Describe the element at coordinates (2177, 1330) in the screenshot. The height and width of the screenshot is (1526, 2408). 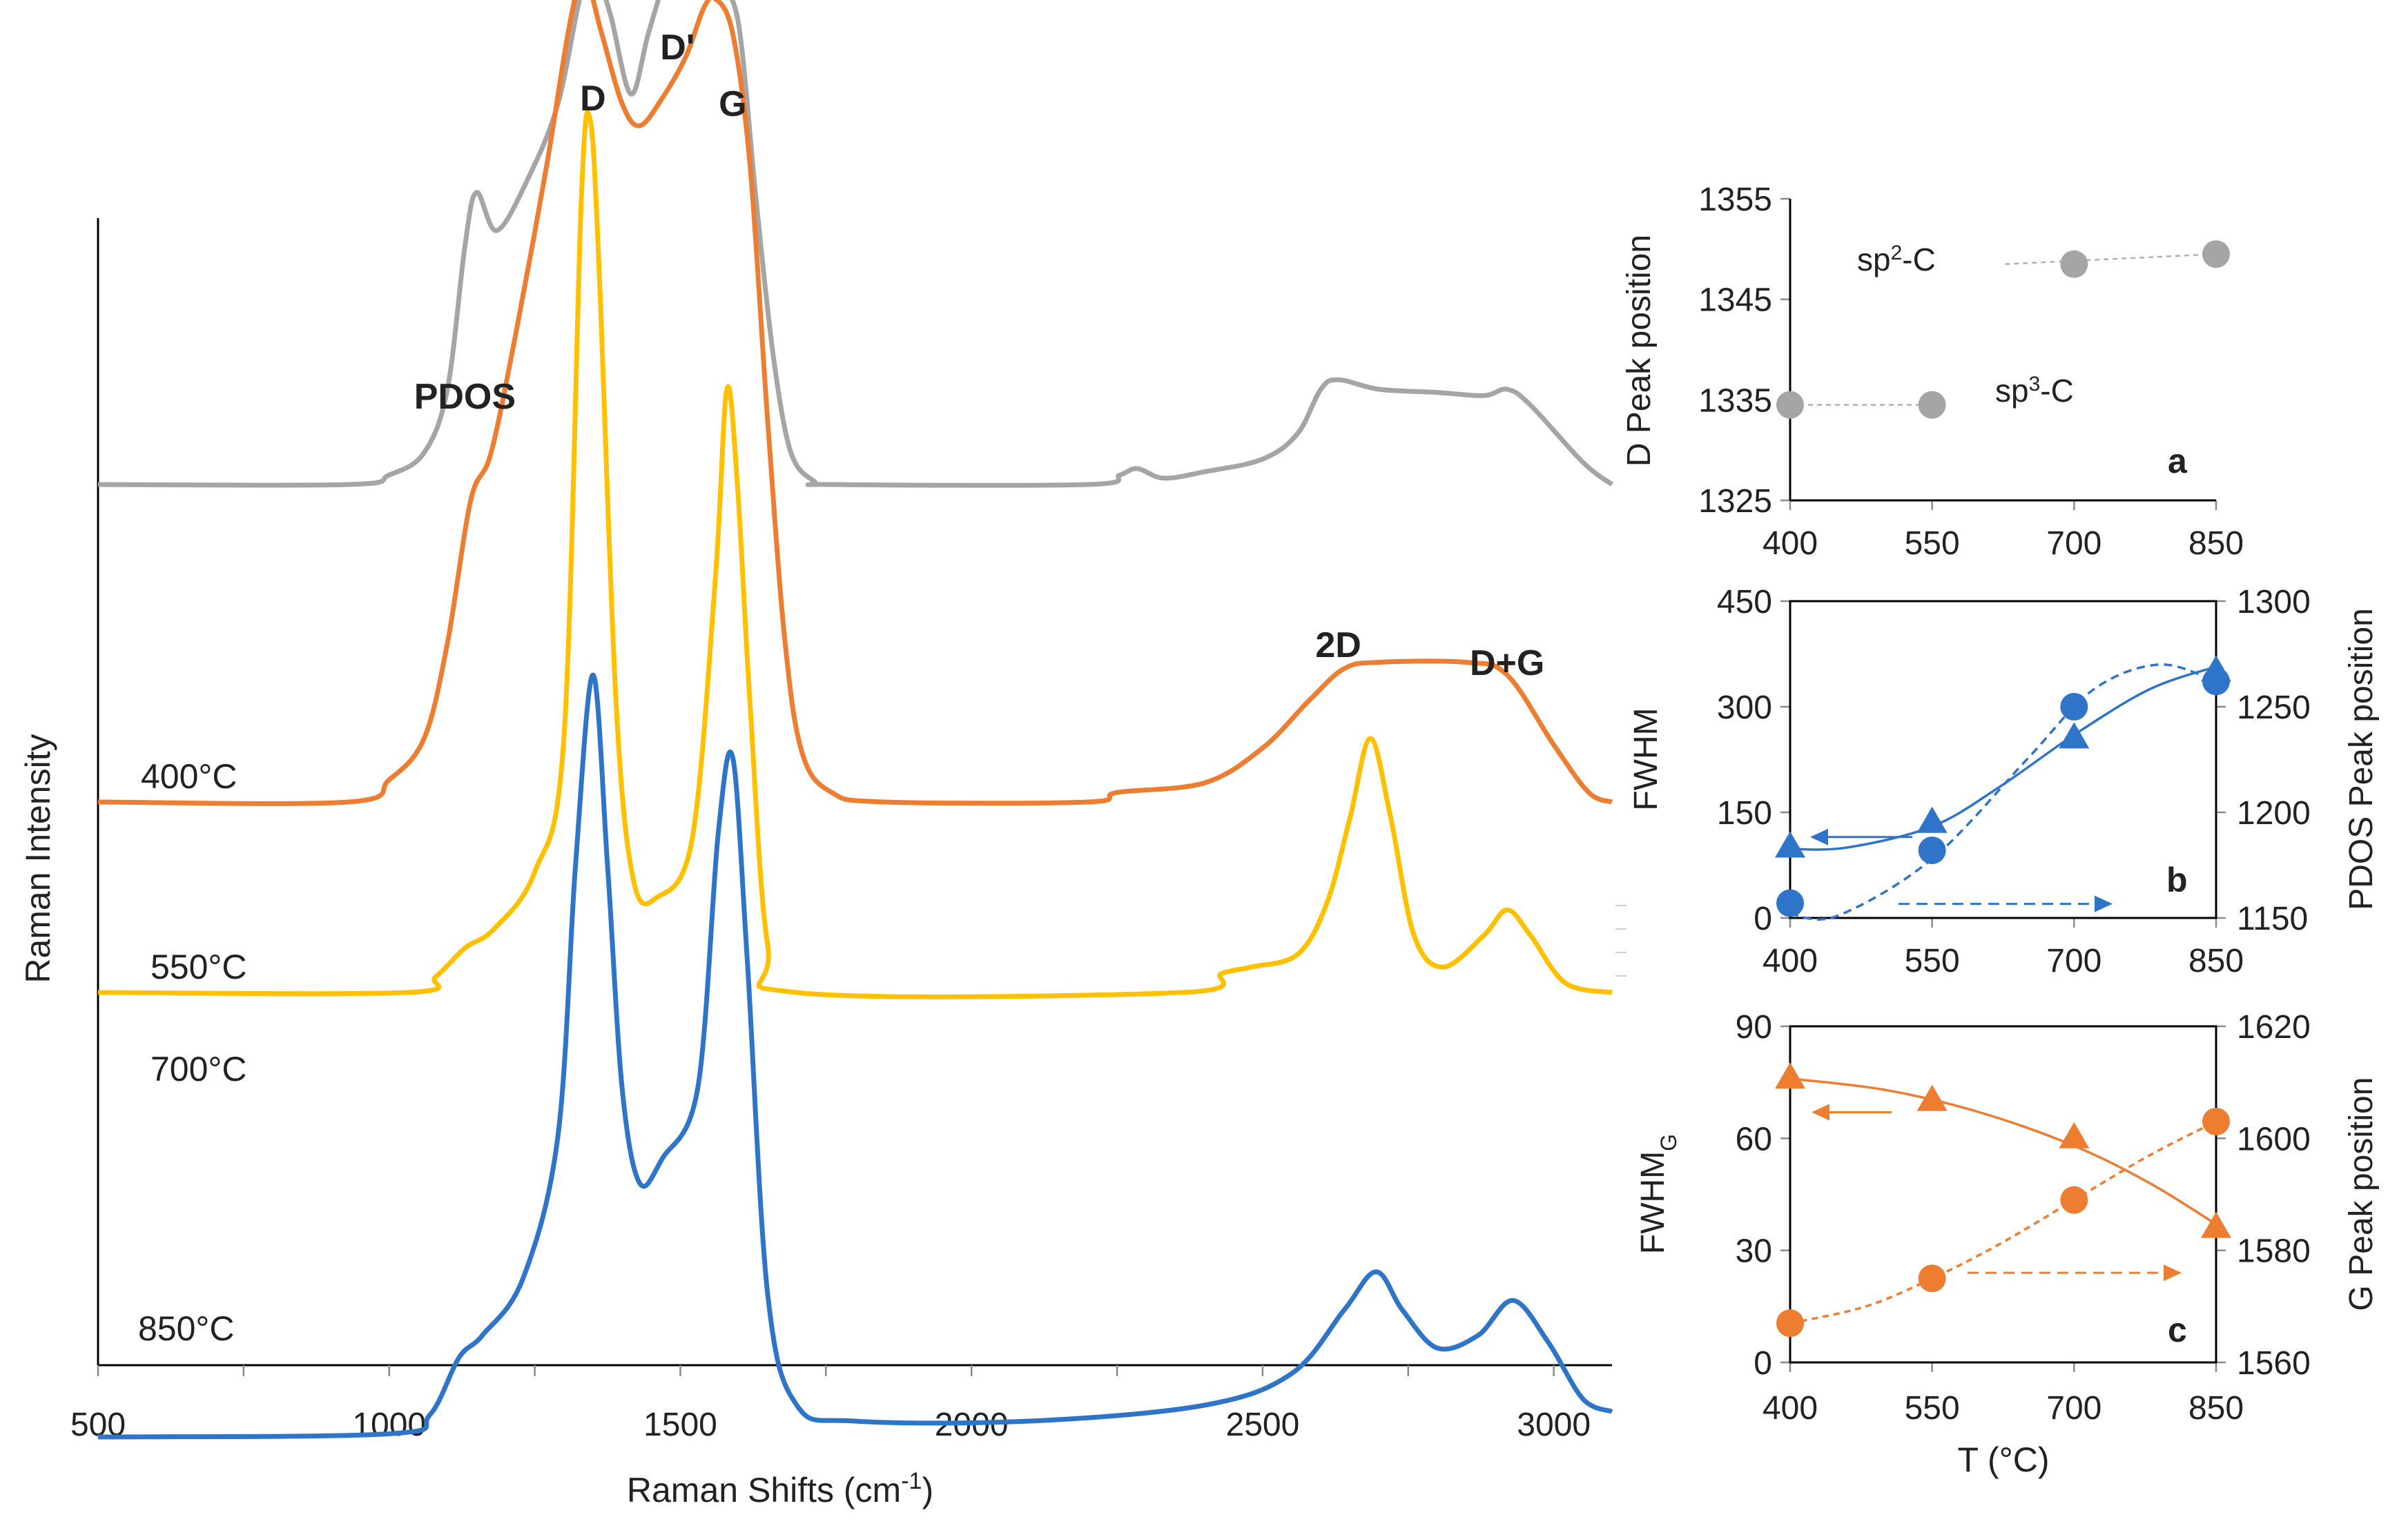
I see `panel-c-letter: c` at that location.